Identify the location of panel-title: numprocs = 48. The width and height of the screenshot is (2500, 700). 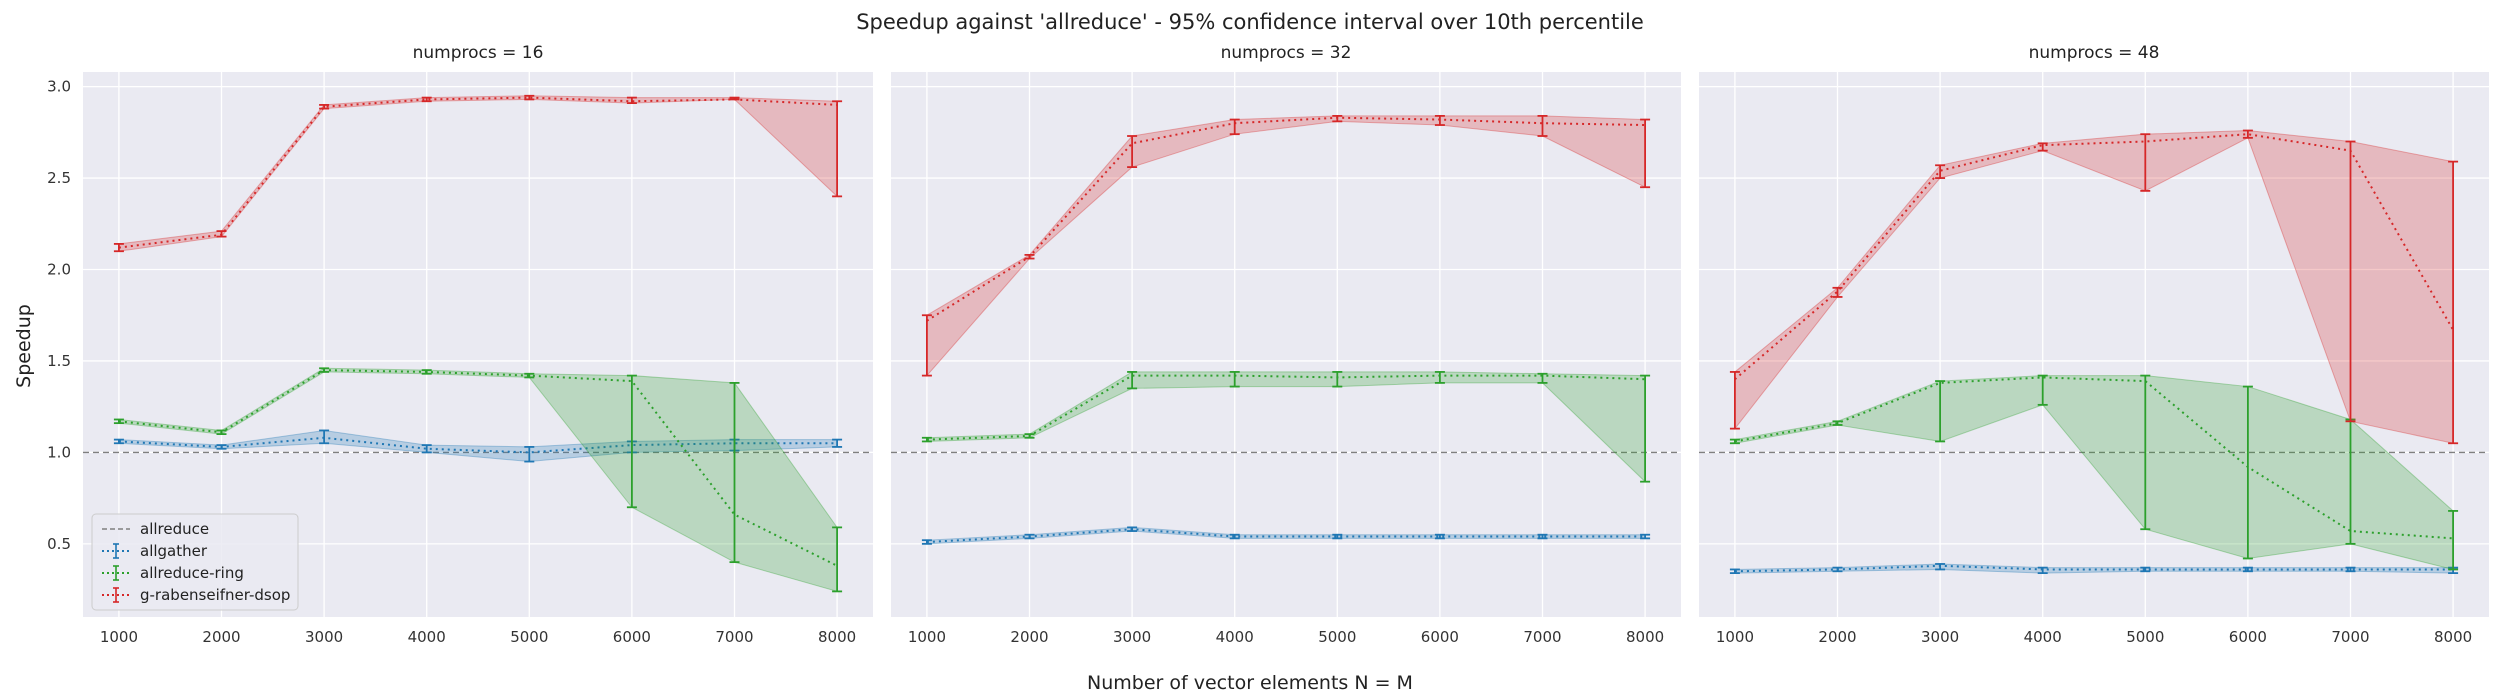
(2094, 53).